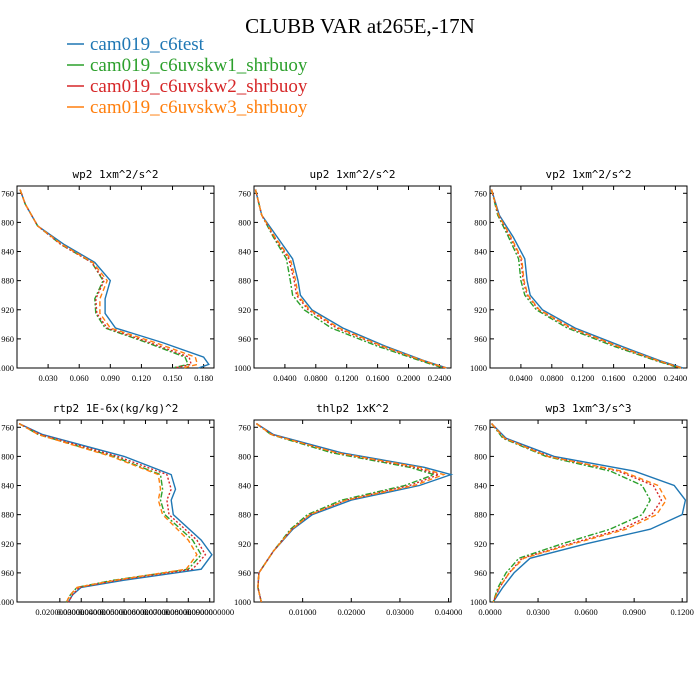 This screenshot has width=700, height=700. What do you see at coordinates (588, 174) in the screenshot?
I see `panel-title: vp2 1xm^2/s^2` at bounding box center [588, 174].